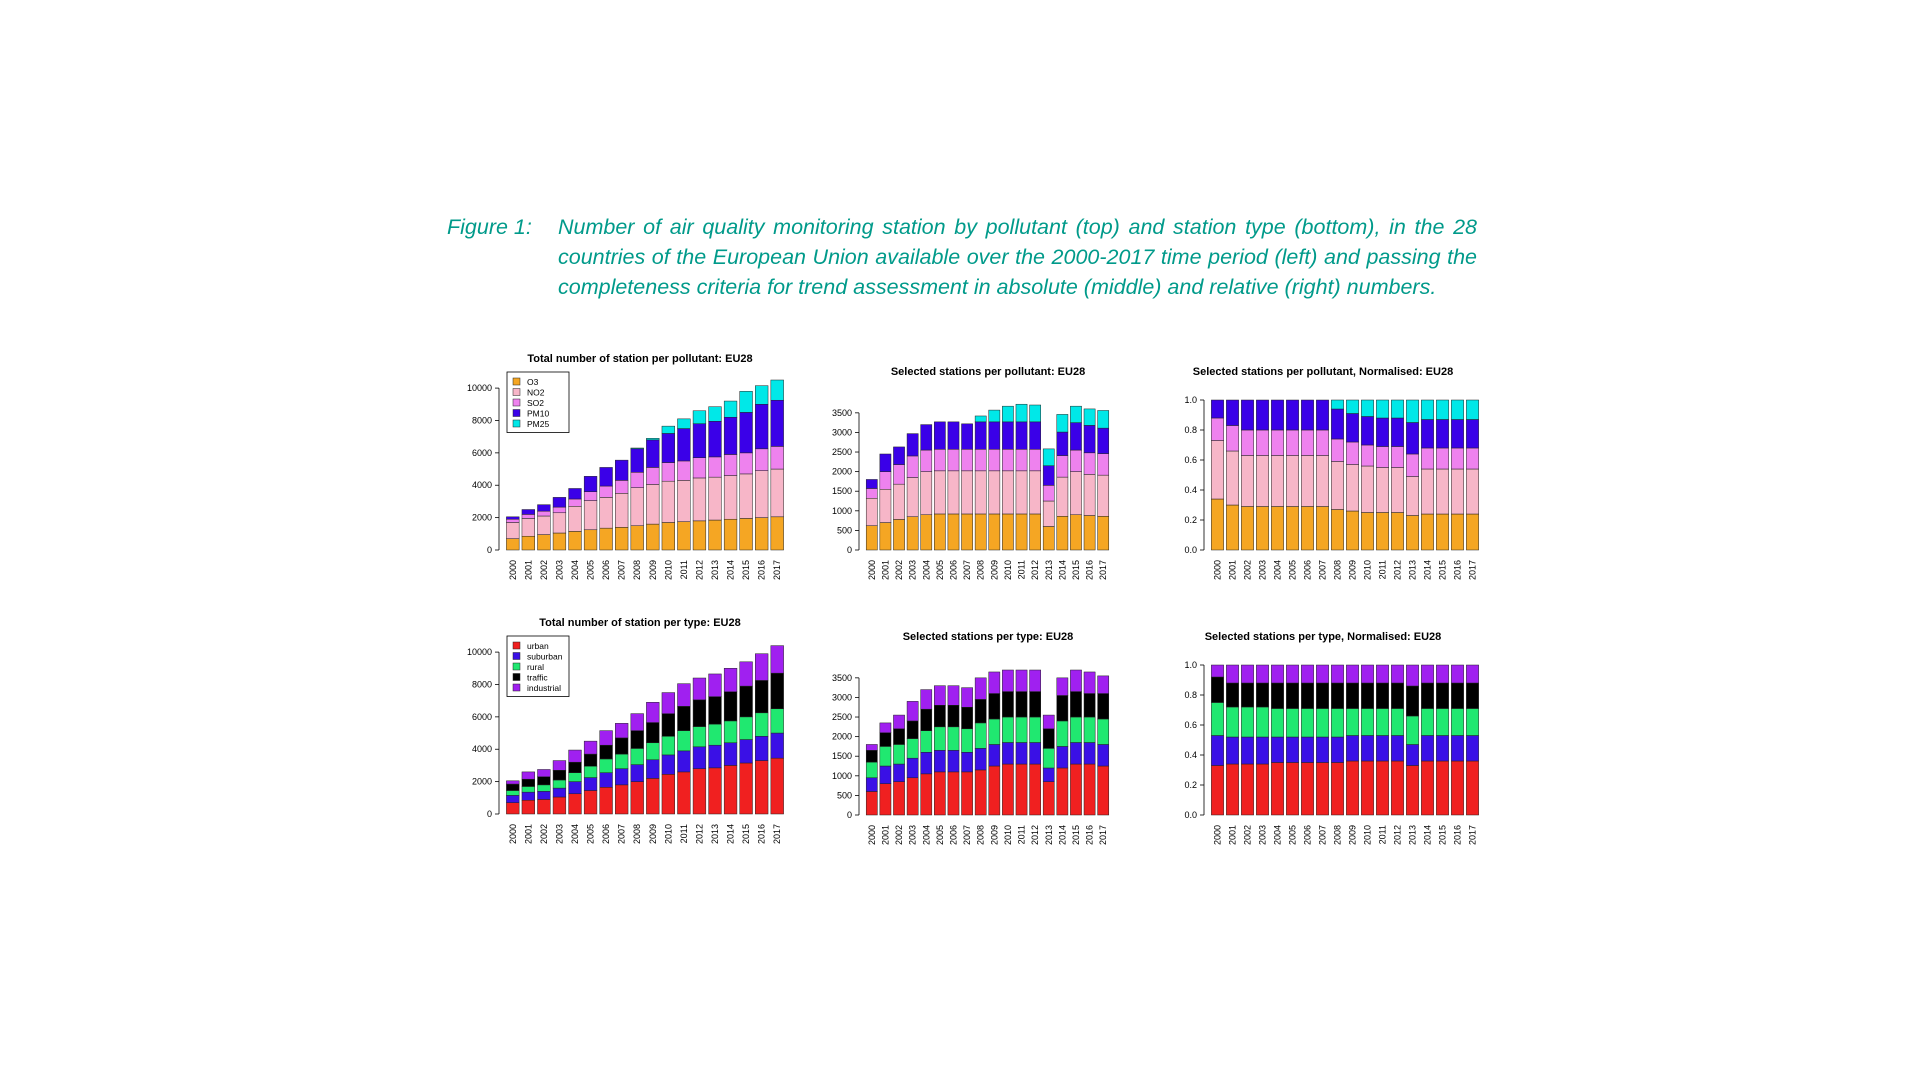 The image size is (1920, 1080). Describe the element at coordinates (590, 515) in the screenshot. I see `bar-segment-no2-2005` at that location.